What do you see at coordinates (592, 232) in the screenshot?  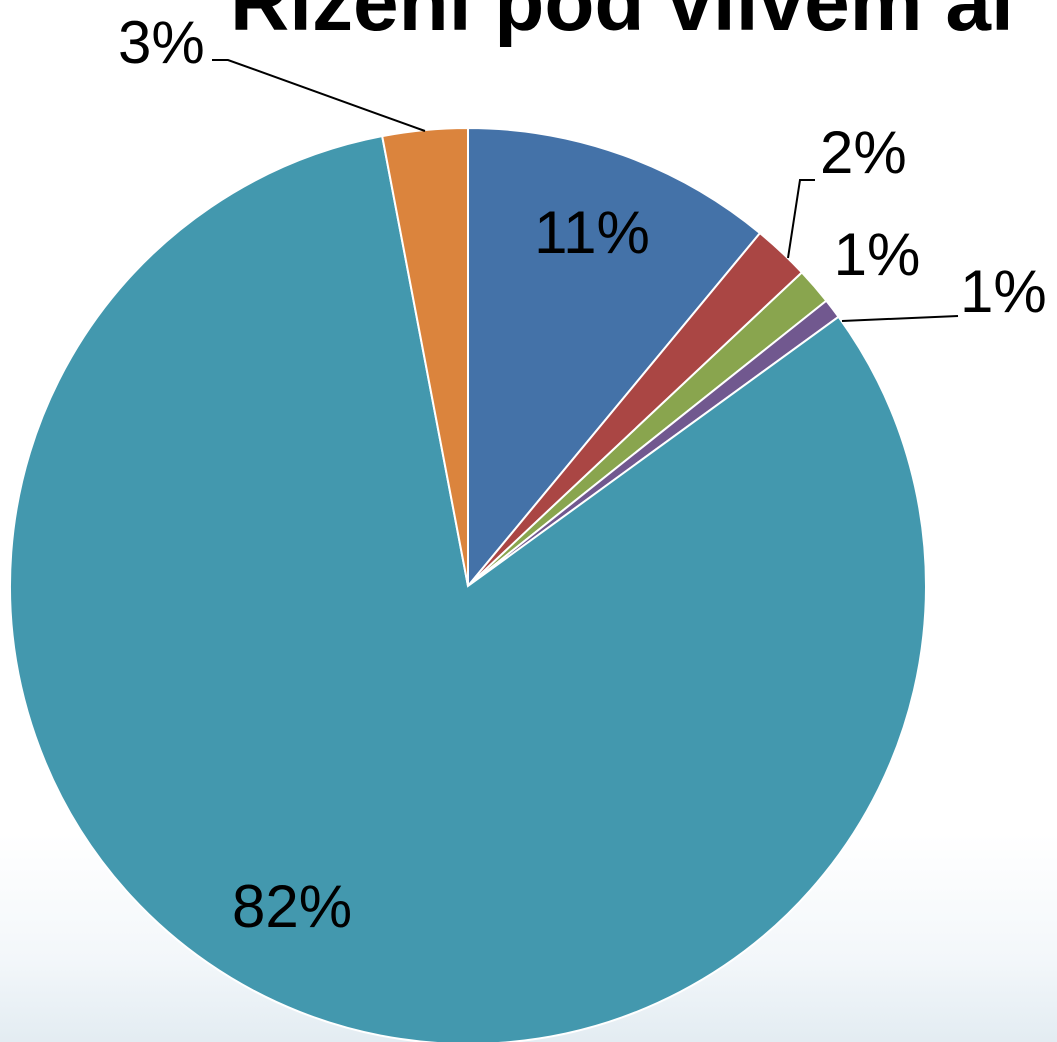 I see `slice-label-0: 11%` at bounding box center [592, 232].